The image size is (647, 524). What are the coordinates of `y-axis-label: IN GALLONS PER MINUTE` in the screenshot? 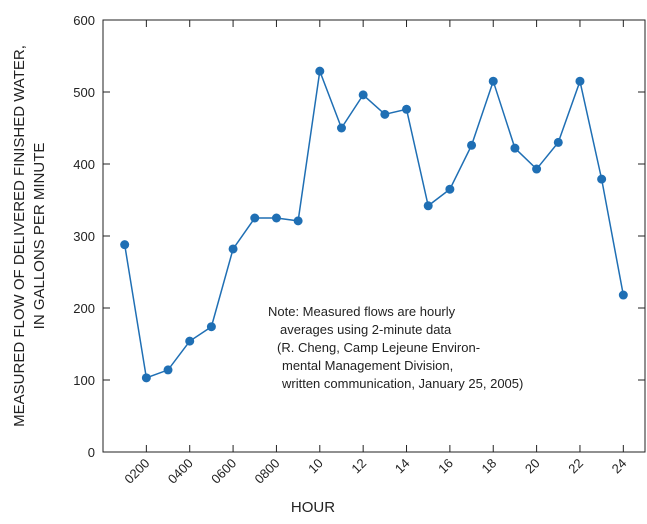 It's located at (39, 236).